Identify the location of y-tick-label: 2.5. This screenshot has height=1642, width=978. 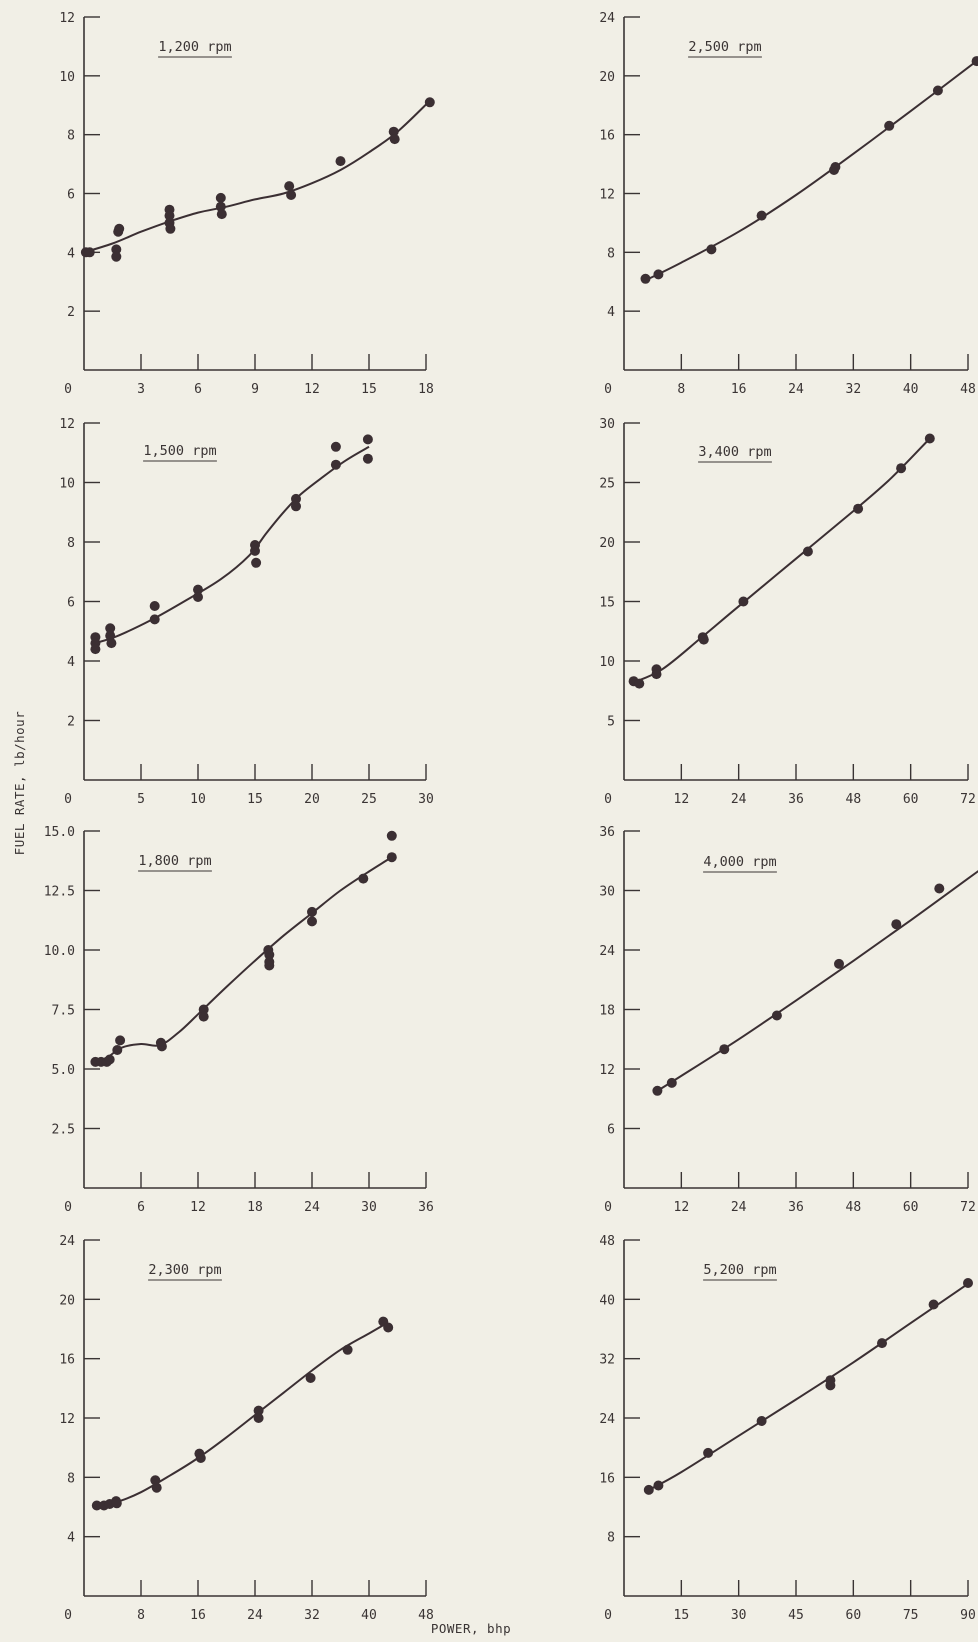
(63, 1130).